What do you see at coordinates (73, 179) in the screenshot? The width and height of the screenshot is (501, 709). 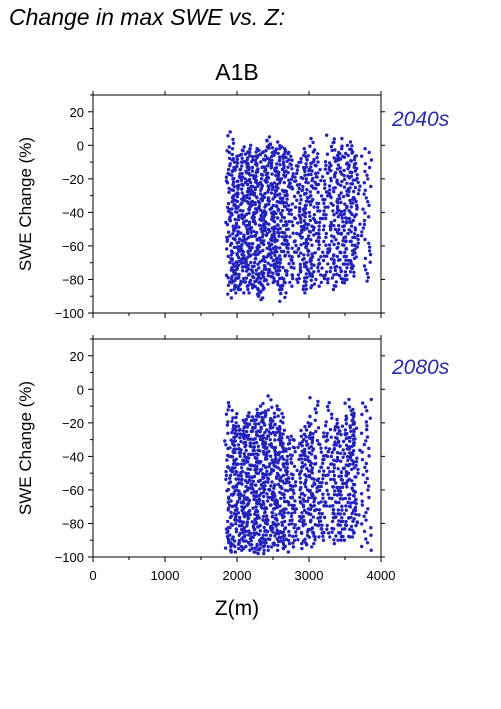 I see `y-tick-label: −20` at bounding box center [73, 179].